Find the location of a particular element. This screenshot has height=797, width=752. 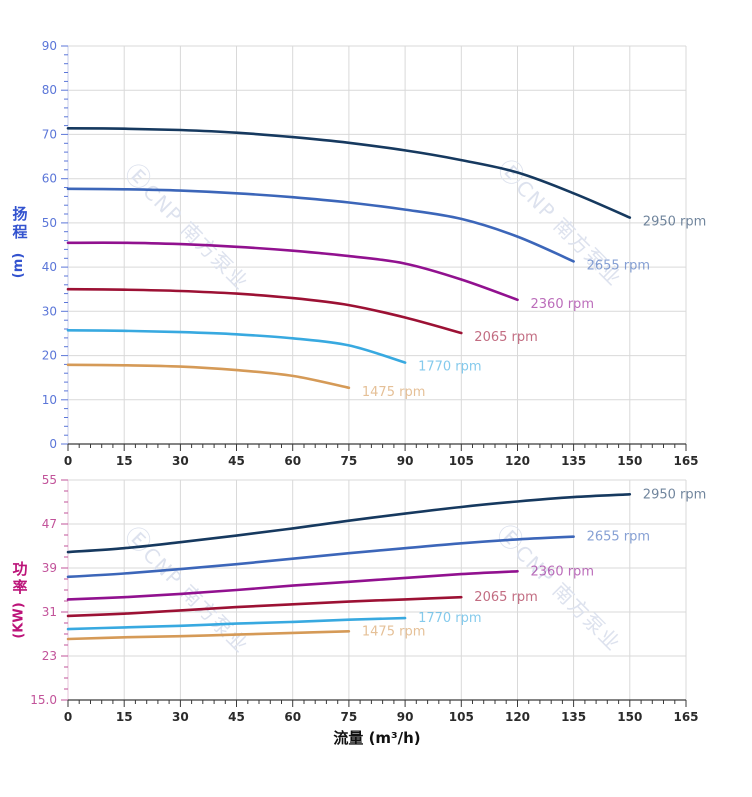

head-y-tick-label-30: 30 is located at coordinates (49, 311).